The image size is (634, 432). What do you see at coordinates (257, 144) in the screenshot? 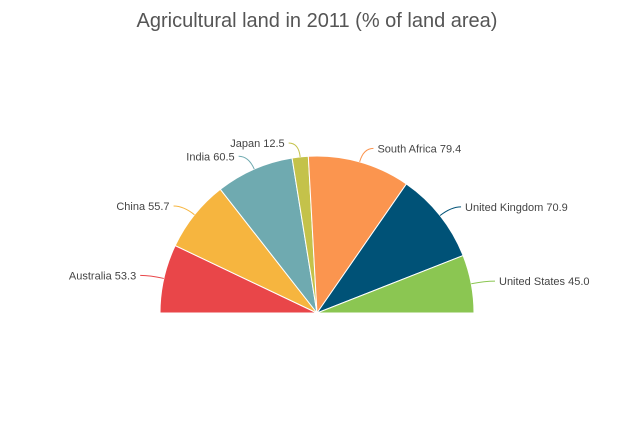
I see `label-japan: Japan 12.5` at bounding box center [257, 144].